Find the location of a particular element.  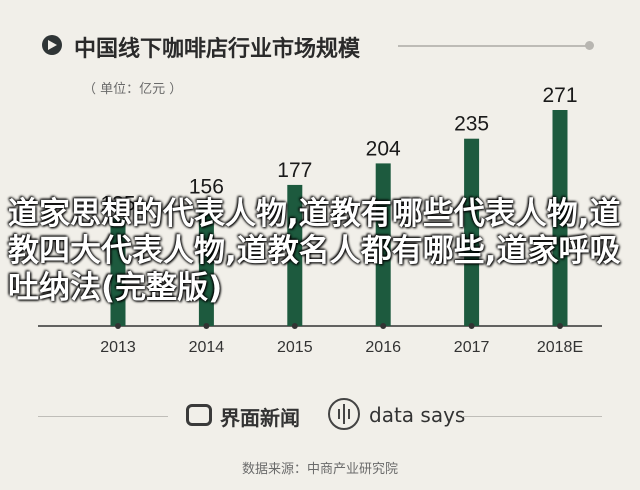

tick-dot-2015 is located at coordinates (294, 326).